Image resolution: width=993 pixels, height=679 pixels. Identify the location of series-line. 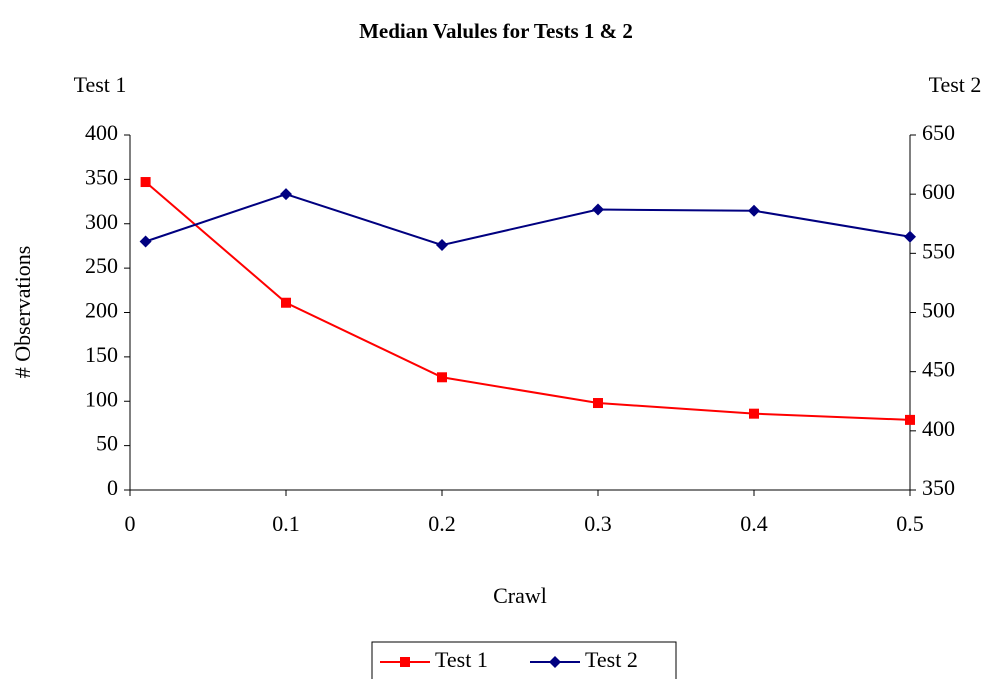
(528, 220).